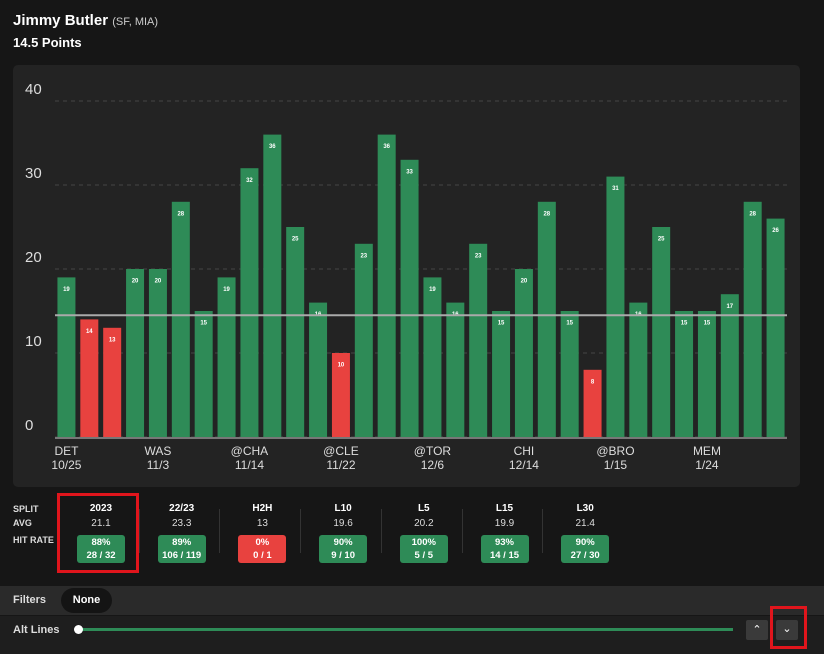  Describe the element at coordinates (423, 549) in the screenshot. I see `hit-rate-badge: 100% 5 / 5` at that location.